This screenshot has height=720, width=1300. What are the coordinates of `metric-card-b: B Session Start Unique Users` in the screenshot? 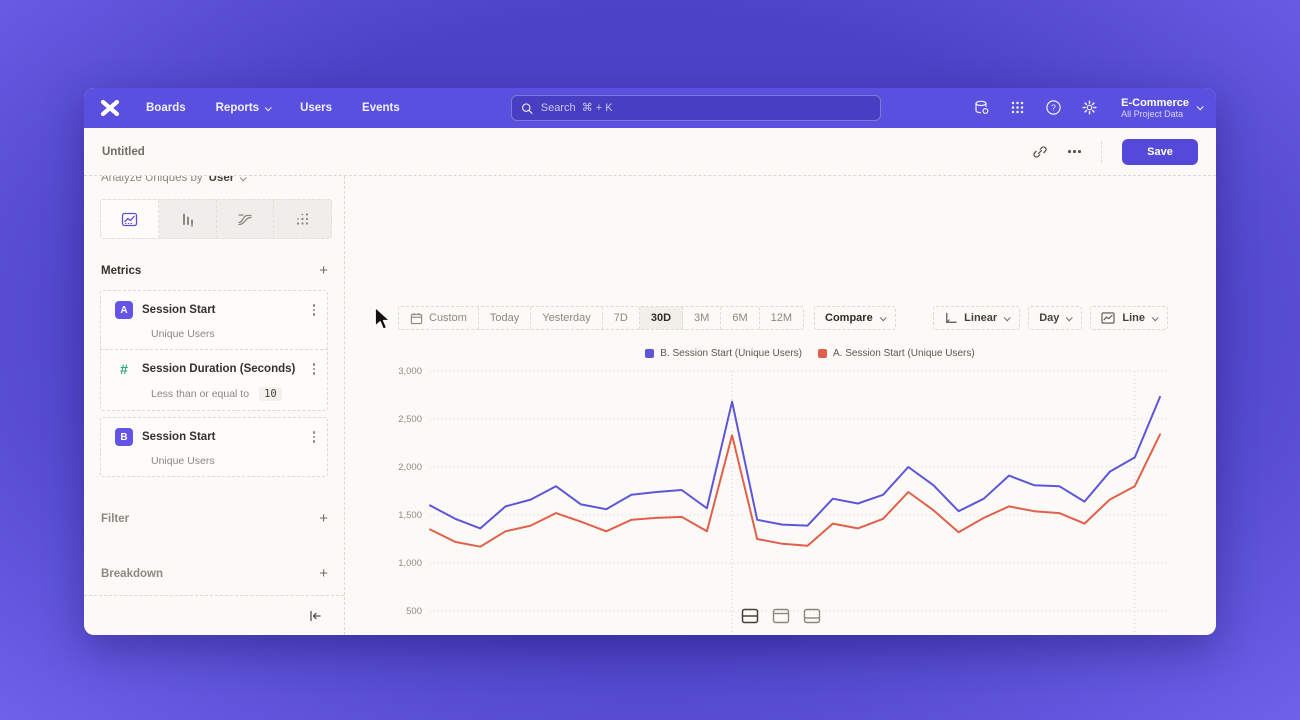 It's located at (214, 447).